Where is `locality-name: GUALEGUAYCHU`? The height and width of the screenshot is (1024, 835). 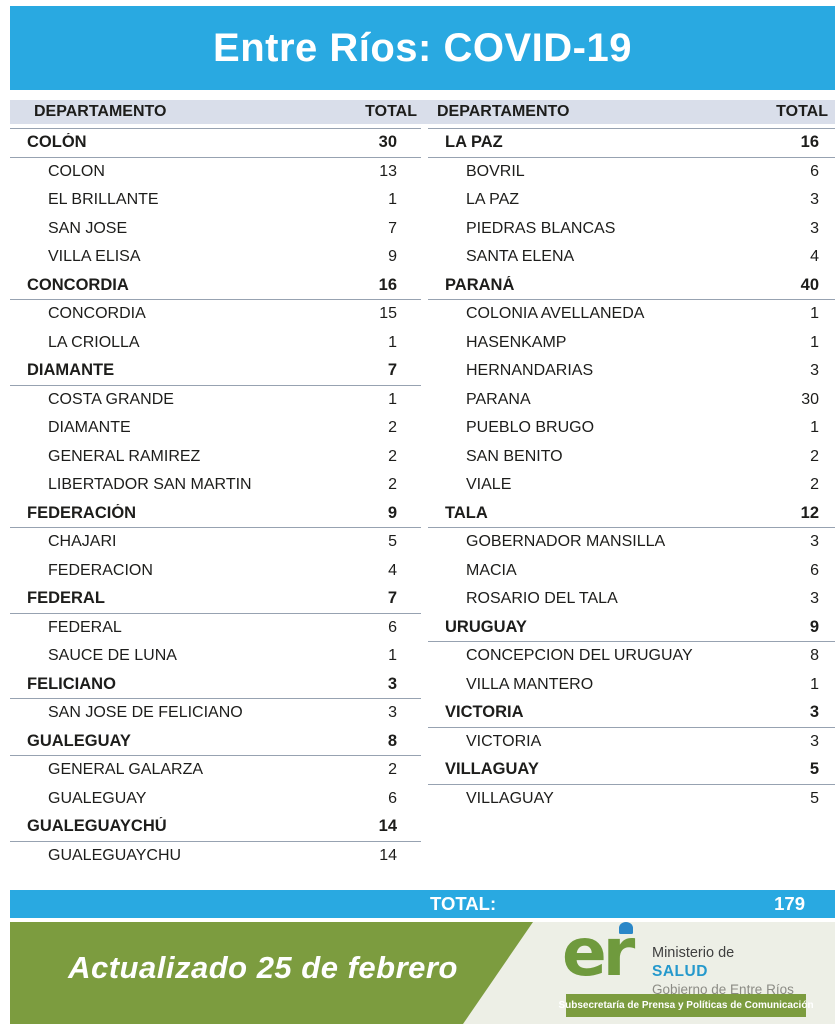 locality-name: GUALEGUAYCHU is located at coordinates (115, 855).